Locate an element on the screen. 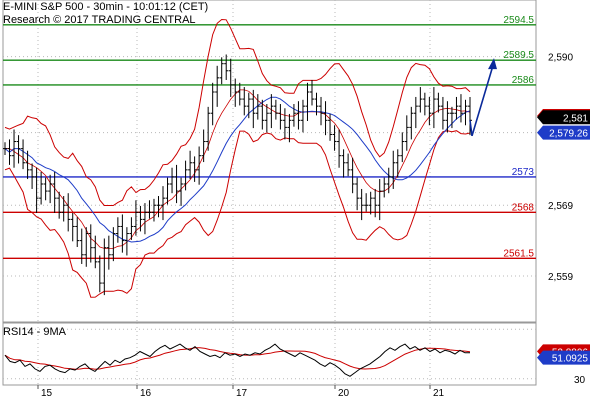  price-tick-label: 2,590 is located at coordinates (560, 58).